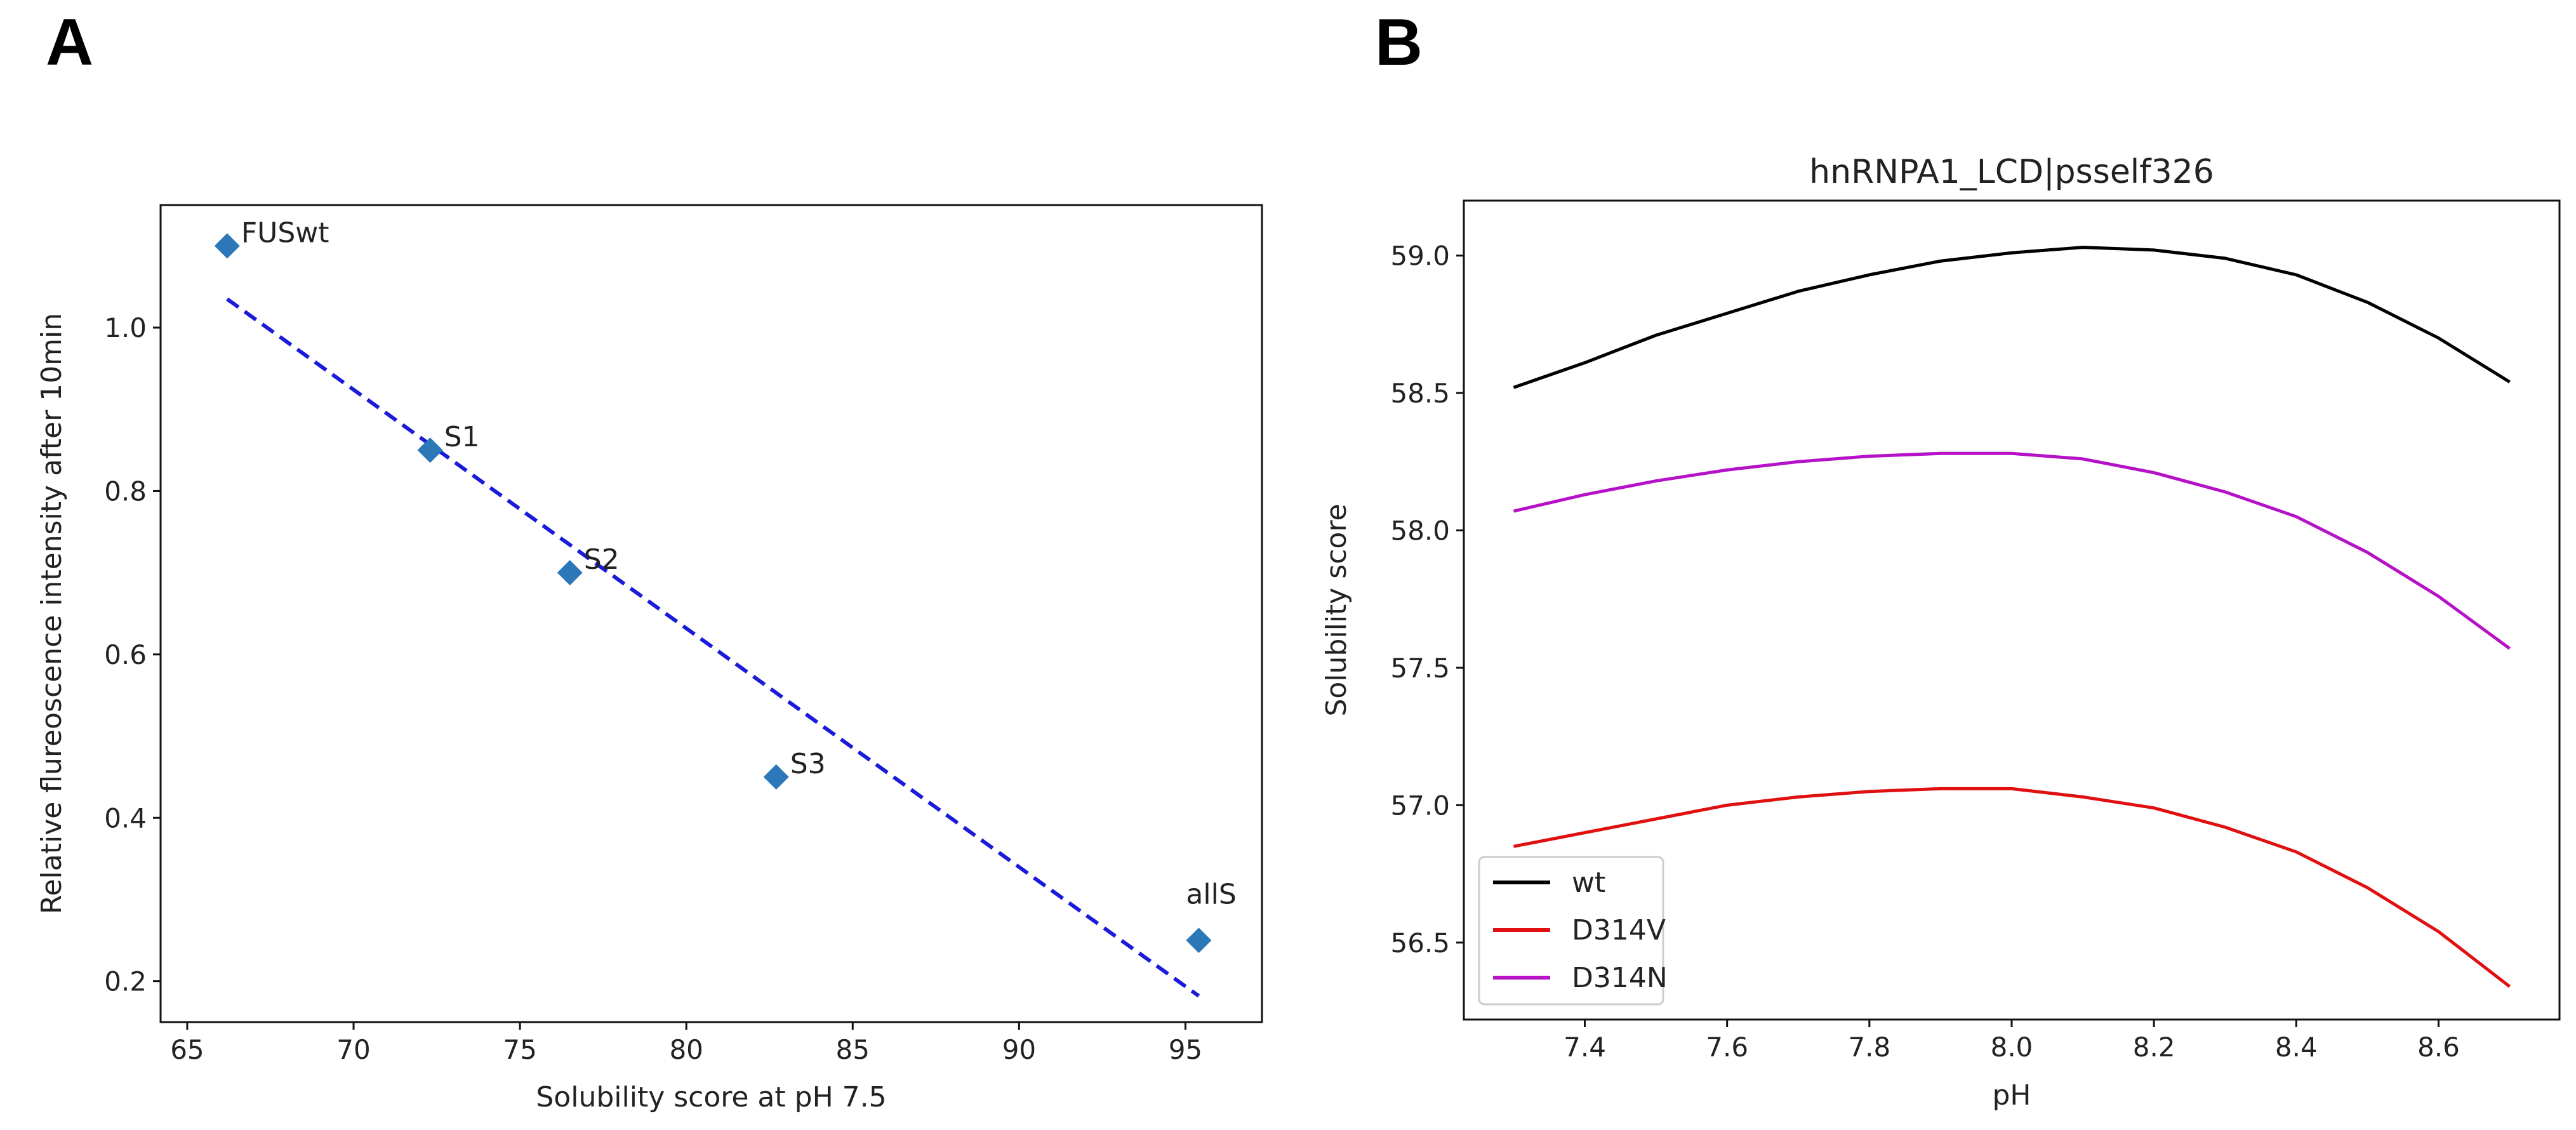  What do you see at coordinates (1869, 1047) in the screenshot?
I see `x-tick-label: 7.8` at bounding box center [1869, 1047].